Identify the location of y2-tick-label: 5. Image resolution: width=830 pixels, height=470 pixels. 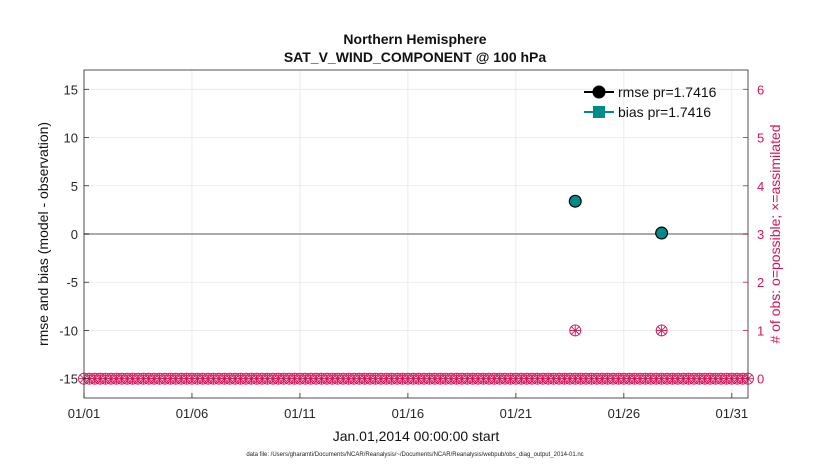
(760, 138).